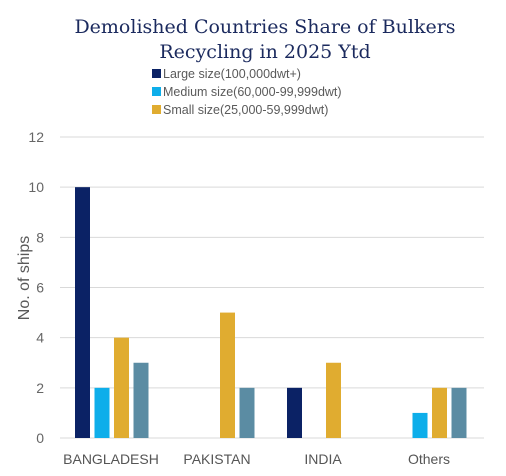  What do you see at coordinates (429, 459) in the screenshot?
I see `x-category-label-3: Others` at bounding box center [429, 459].